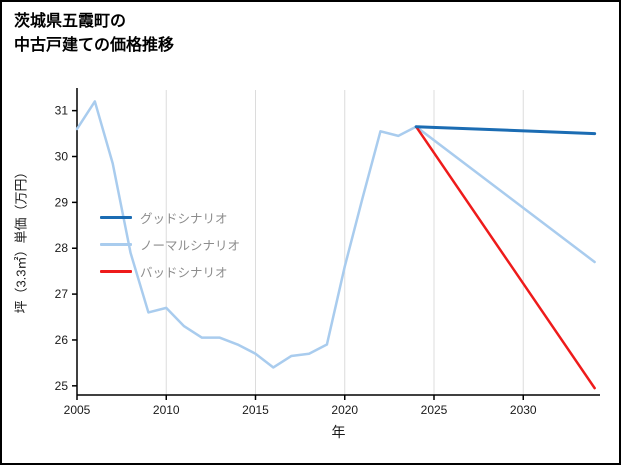 The width and height of the screenshot is (621, 465). I want to click on y-tick-label: 31, so click(62, 111).